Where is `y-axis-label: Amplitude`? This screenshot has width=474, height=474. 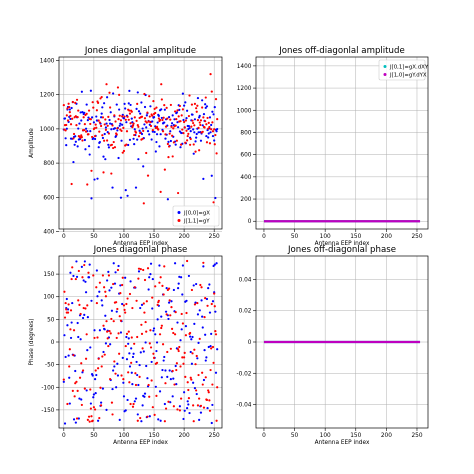
y-axis-label: Amplitude is located at coordinates (32, 143).